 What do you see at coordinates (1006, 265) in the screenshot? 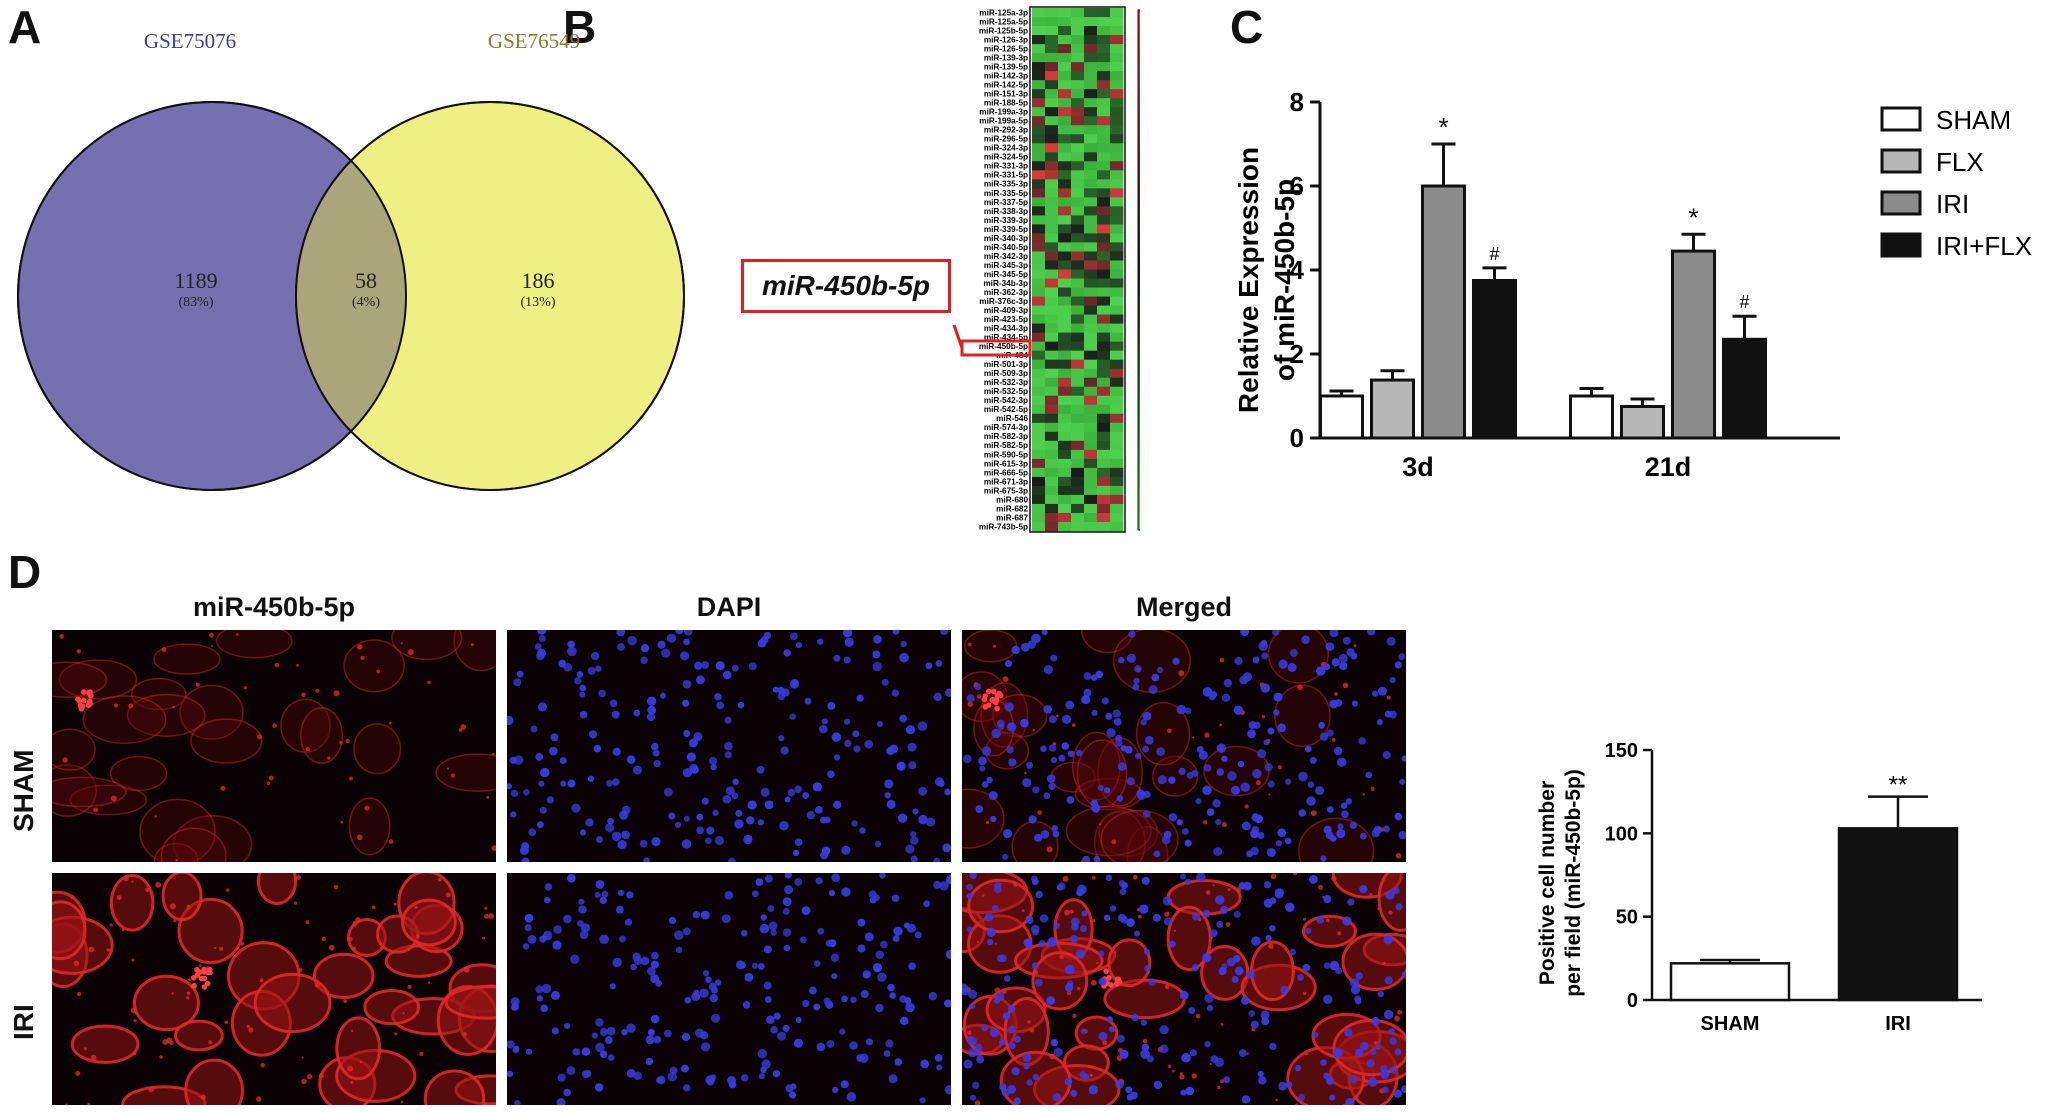
I see `heatmap-gene-label: miR-345-3p` at bounding box center [1006, 265].